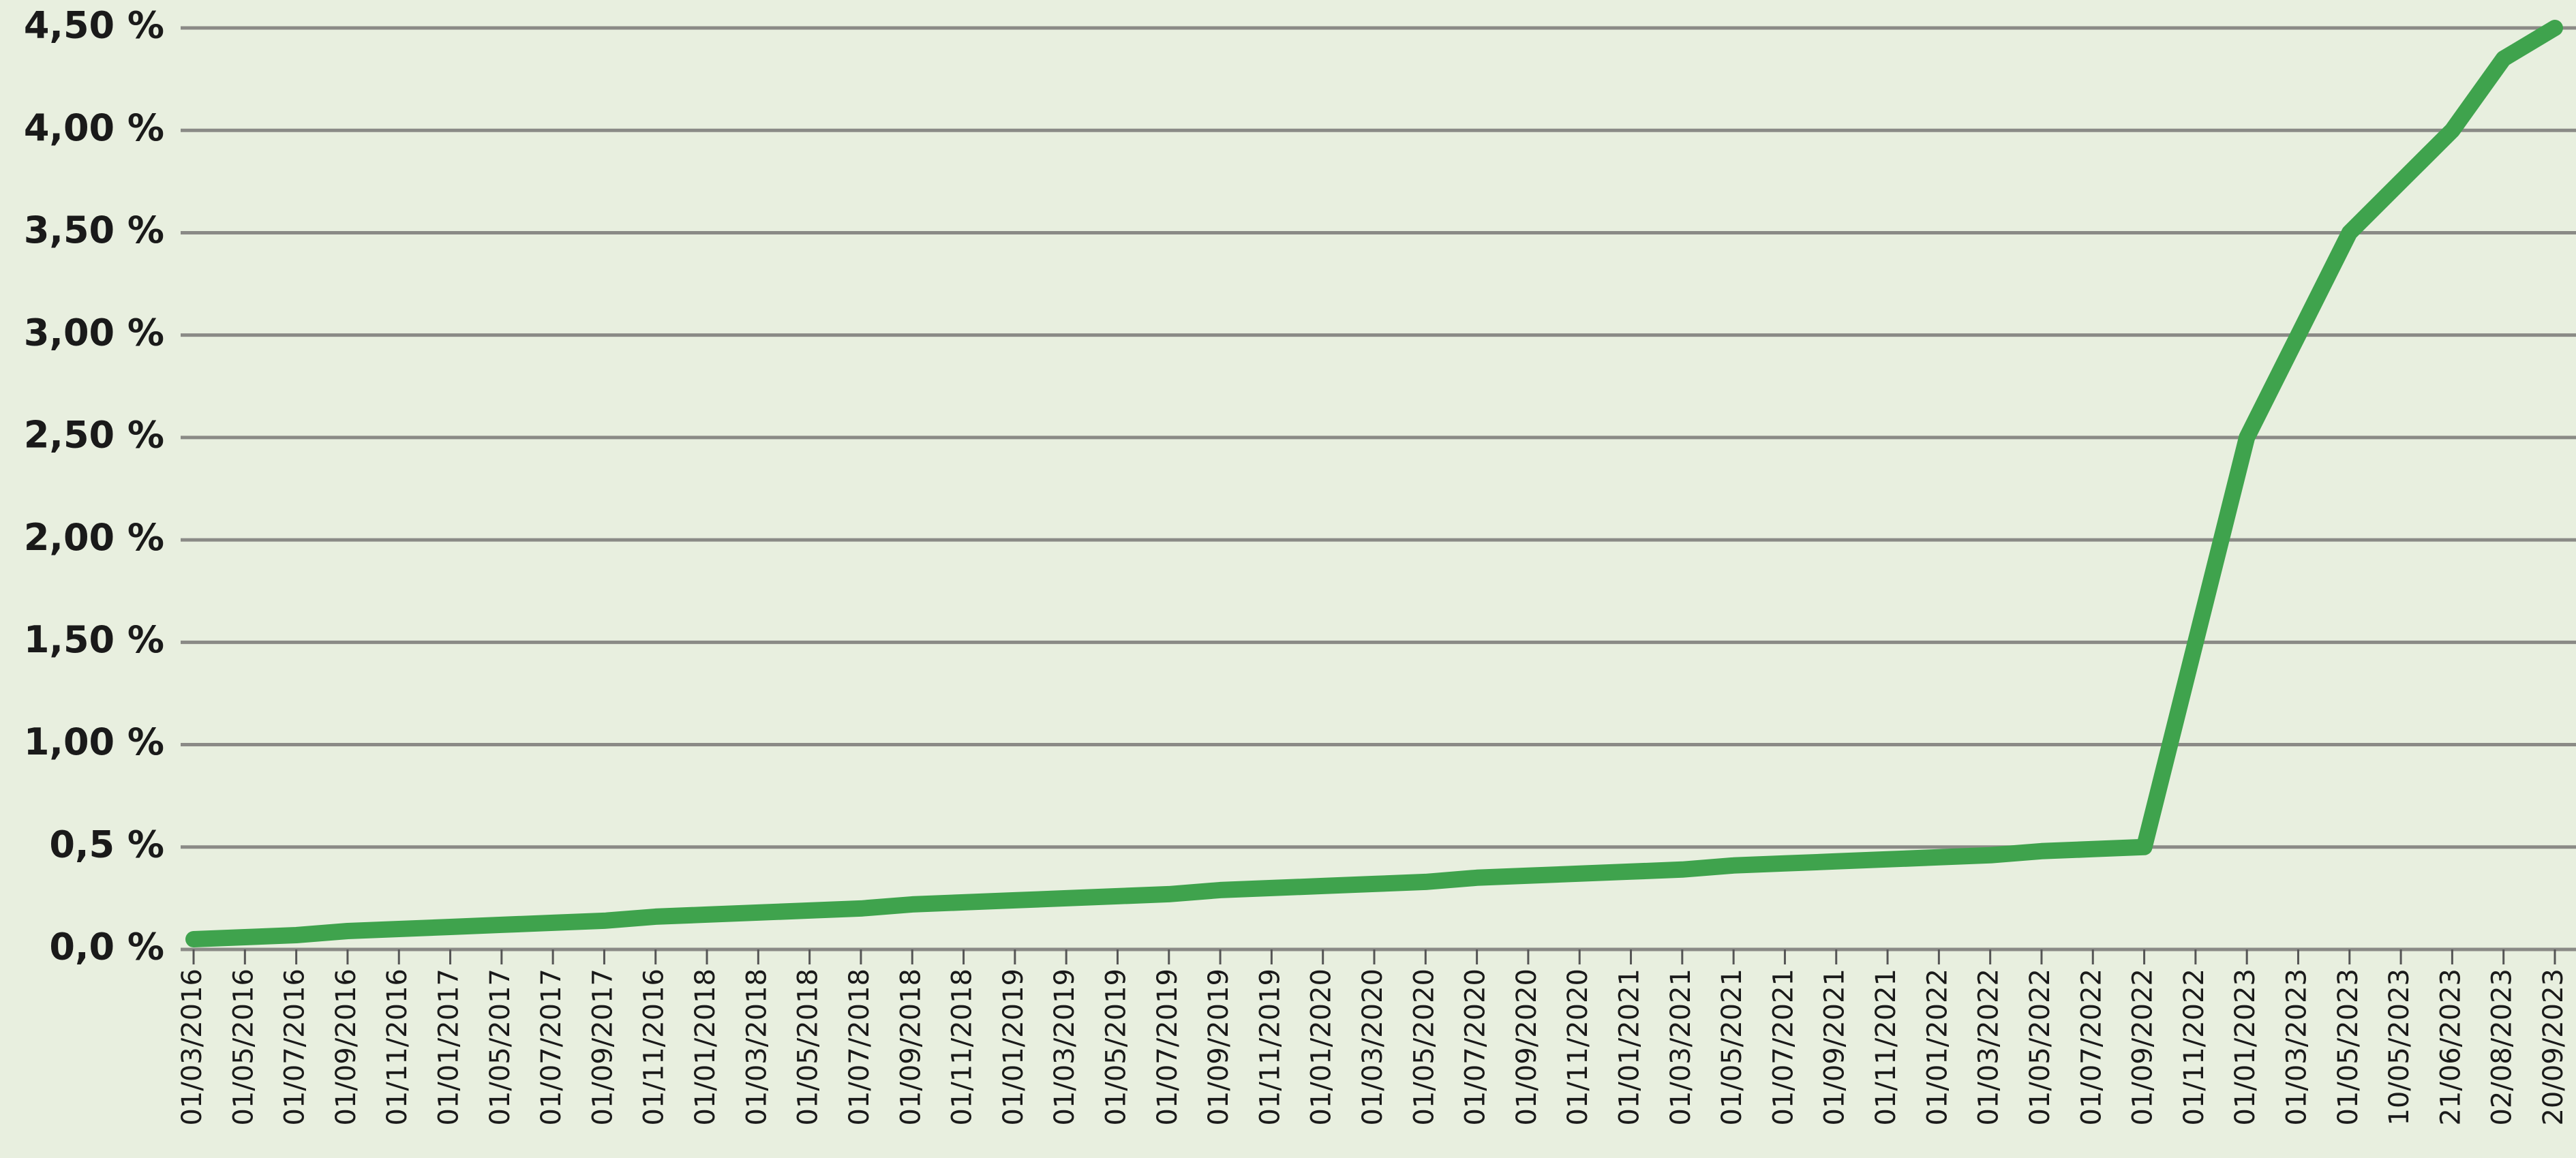 This screenshot has height=1158, width=2576. What do you see at coordinates (94, 741) in the screenshot?
I see `y-tick-label: 1,00 %` at bounding box center [94, 741].